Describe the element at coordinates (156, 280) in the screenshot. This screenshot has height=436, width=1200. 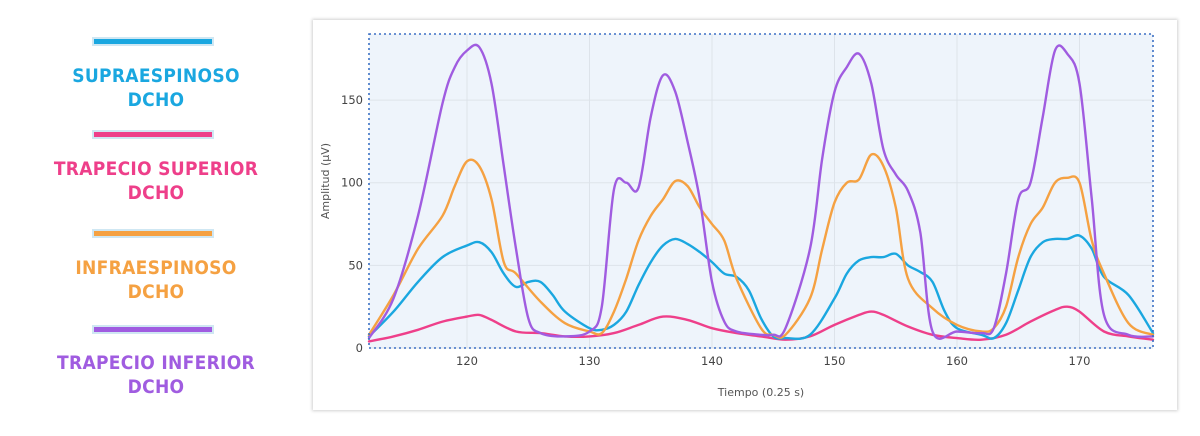
I see `legend-label-3: INFRAESPINOSO DCHO` at that location.